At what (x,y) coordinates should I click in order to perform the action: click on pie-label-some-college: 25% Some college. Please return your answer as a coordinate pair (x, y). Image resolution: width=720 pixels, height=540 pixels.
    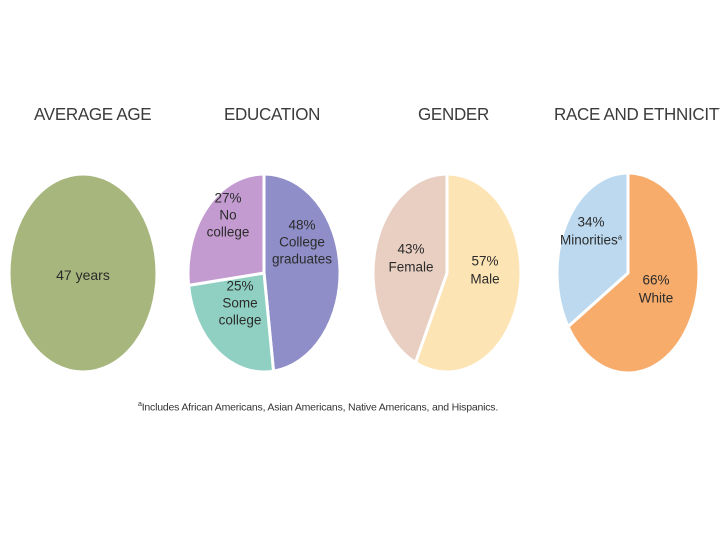
    Looking at the image, I should click on (240, 303).